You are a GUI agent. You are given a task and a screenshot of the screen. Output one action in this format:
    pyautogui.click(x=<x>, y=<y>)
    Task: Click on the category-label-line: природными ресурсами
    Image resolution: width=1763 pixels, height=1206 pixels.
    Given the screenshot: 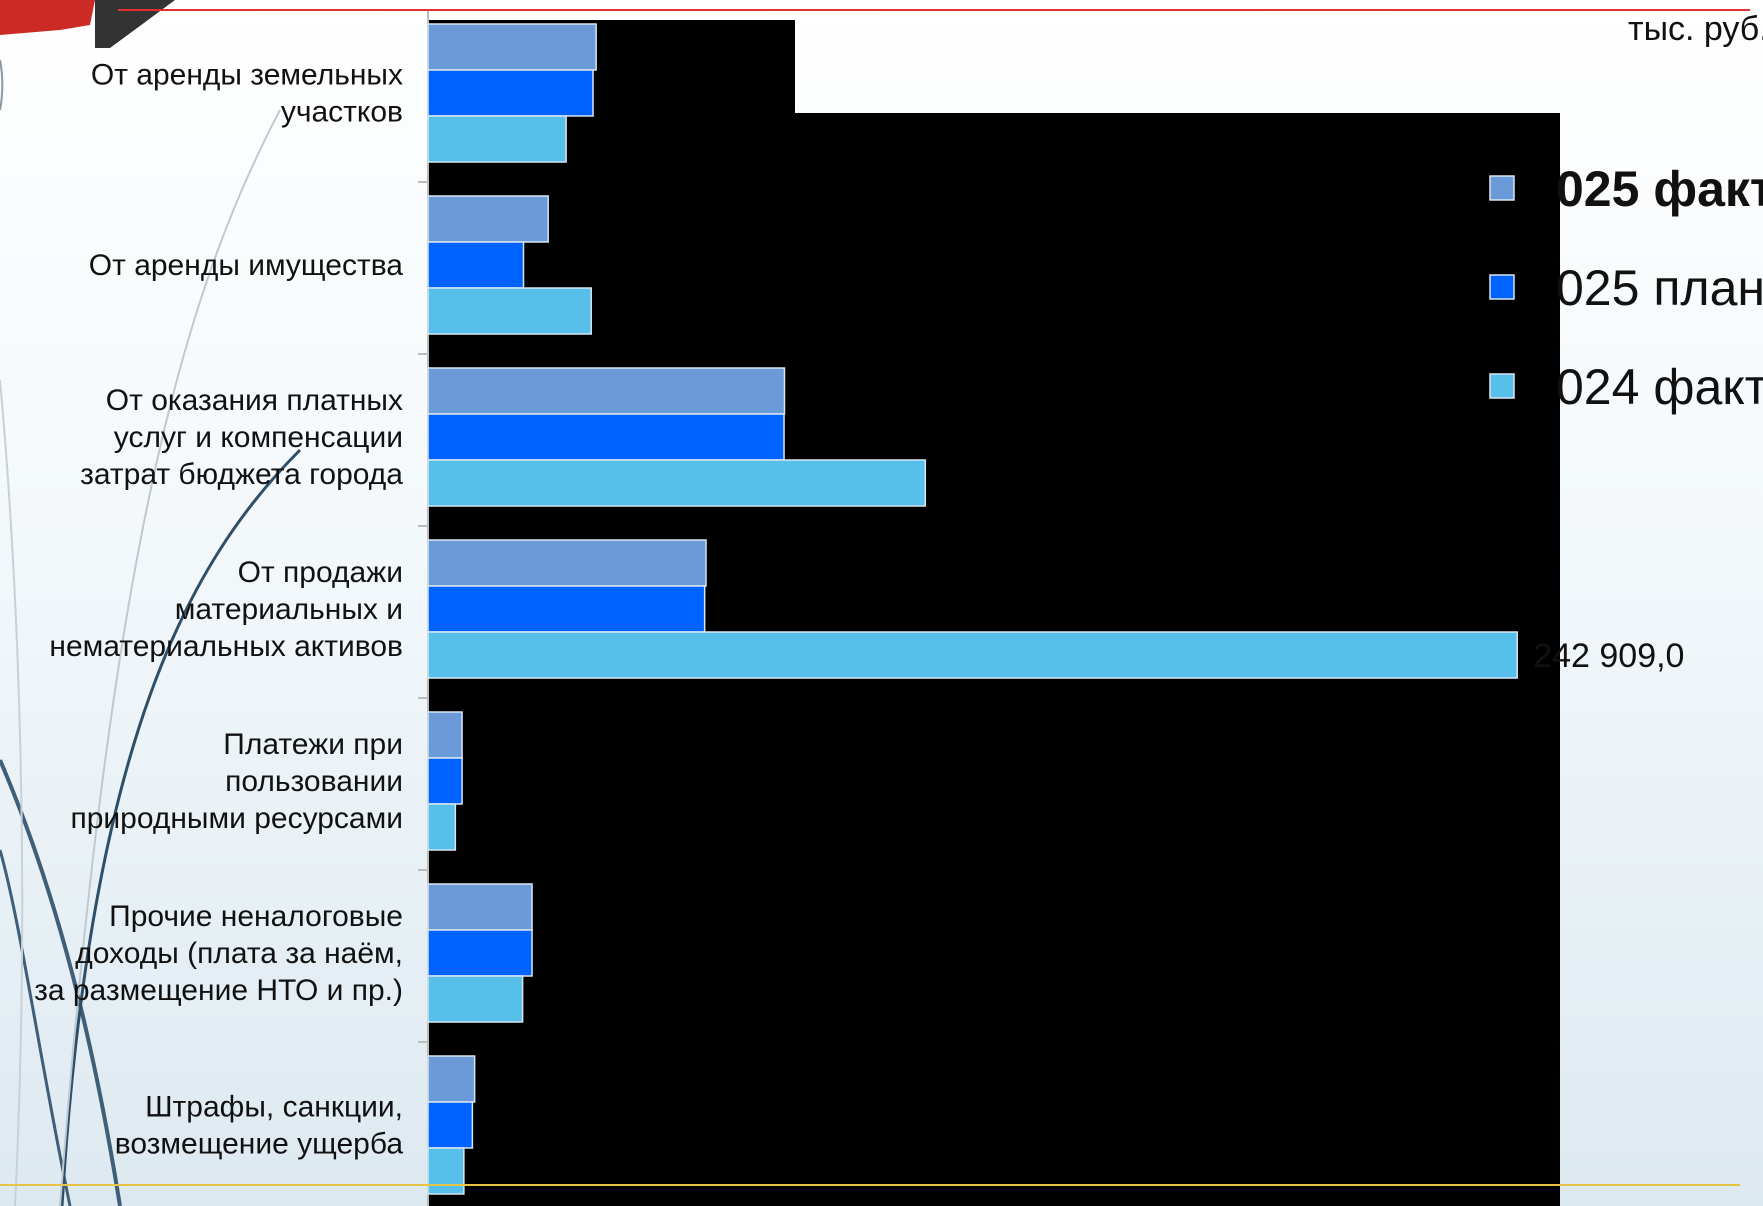 What is the action you would take?
    pyautogui.click(x=236, y=818)
    